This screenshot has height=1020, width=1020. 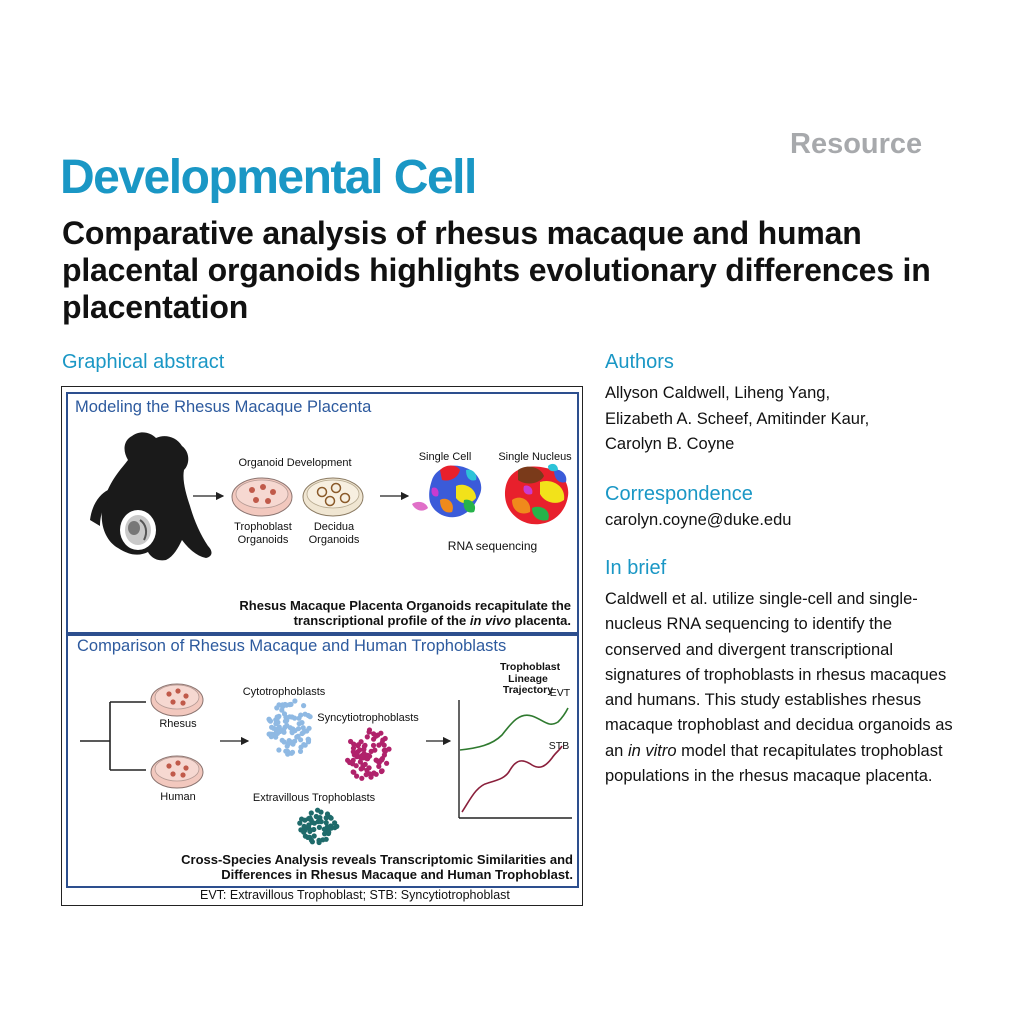 I want to click on decidua-organoids-label: Decidua Organoids, so click(x=334, y=533).